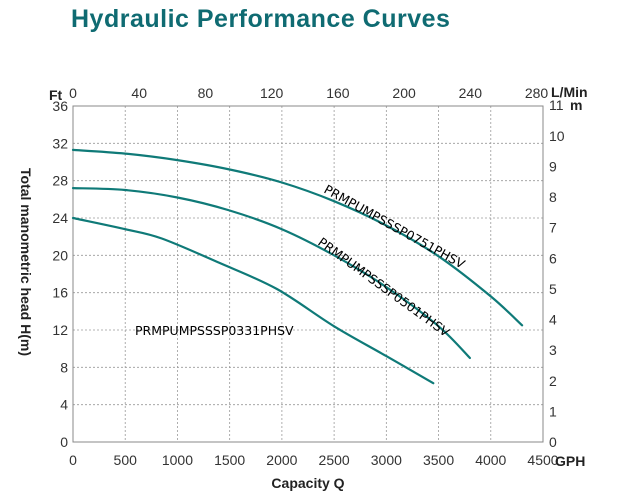  Describe the element at coordinates (438, 460) in the screenshot. I see `x-tick-label: 3500` at that location.